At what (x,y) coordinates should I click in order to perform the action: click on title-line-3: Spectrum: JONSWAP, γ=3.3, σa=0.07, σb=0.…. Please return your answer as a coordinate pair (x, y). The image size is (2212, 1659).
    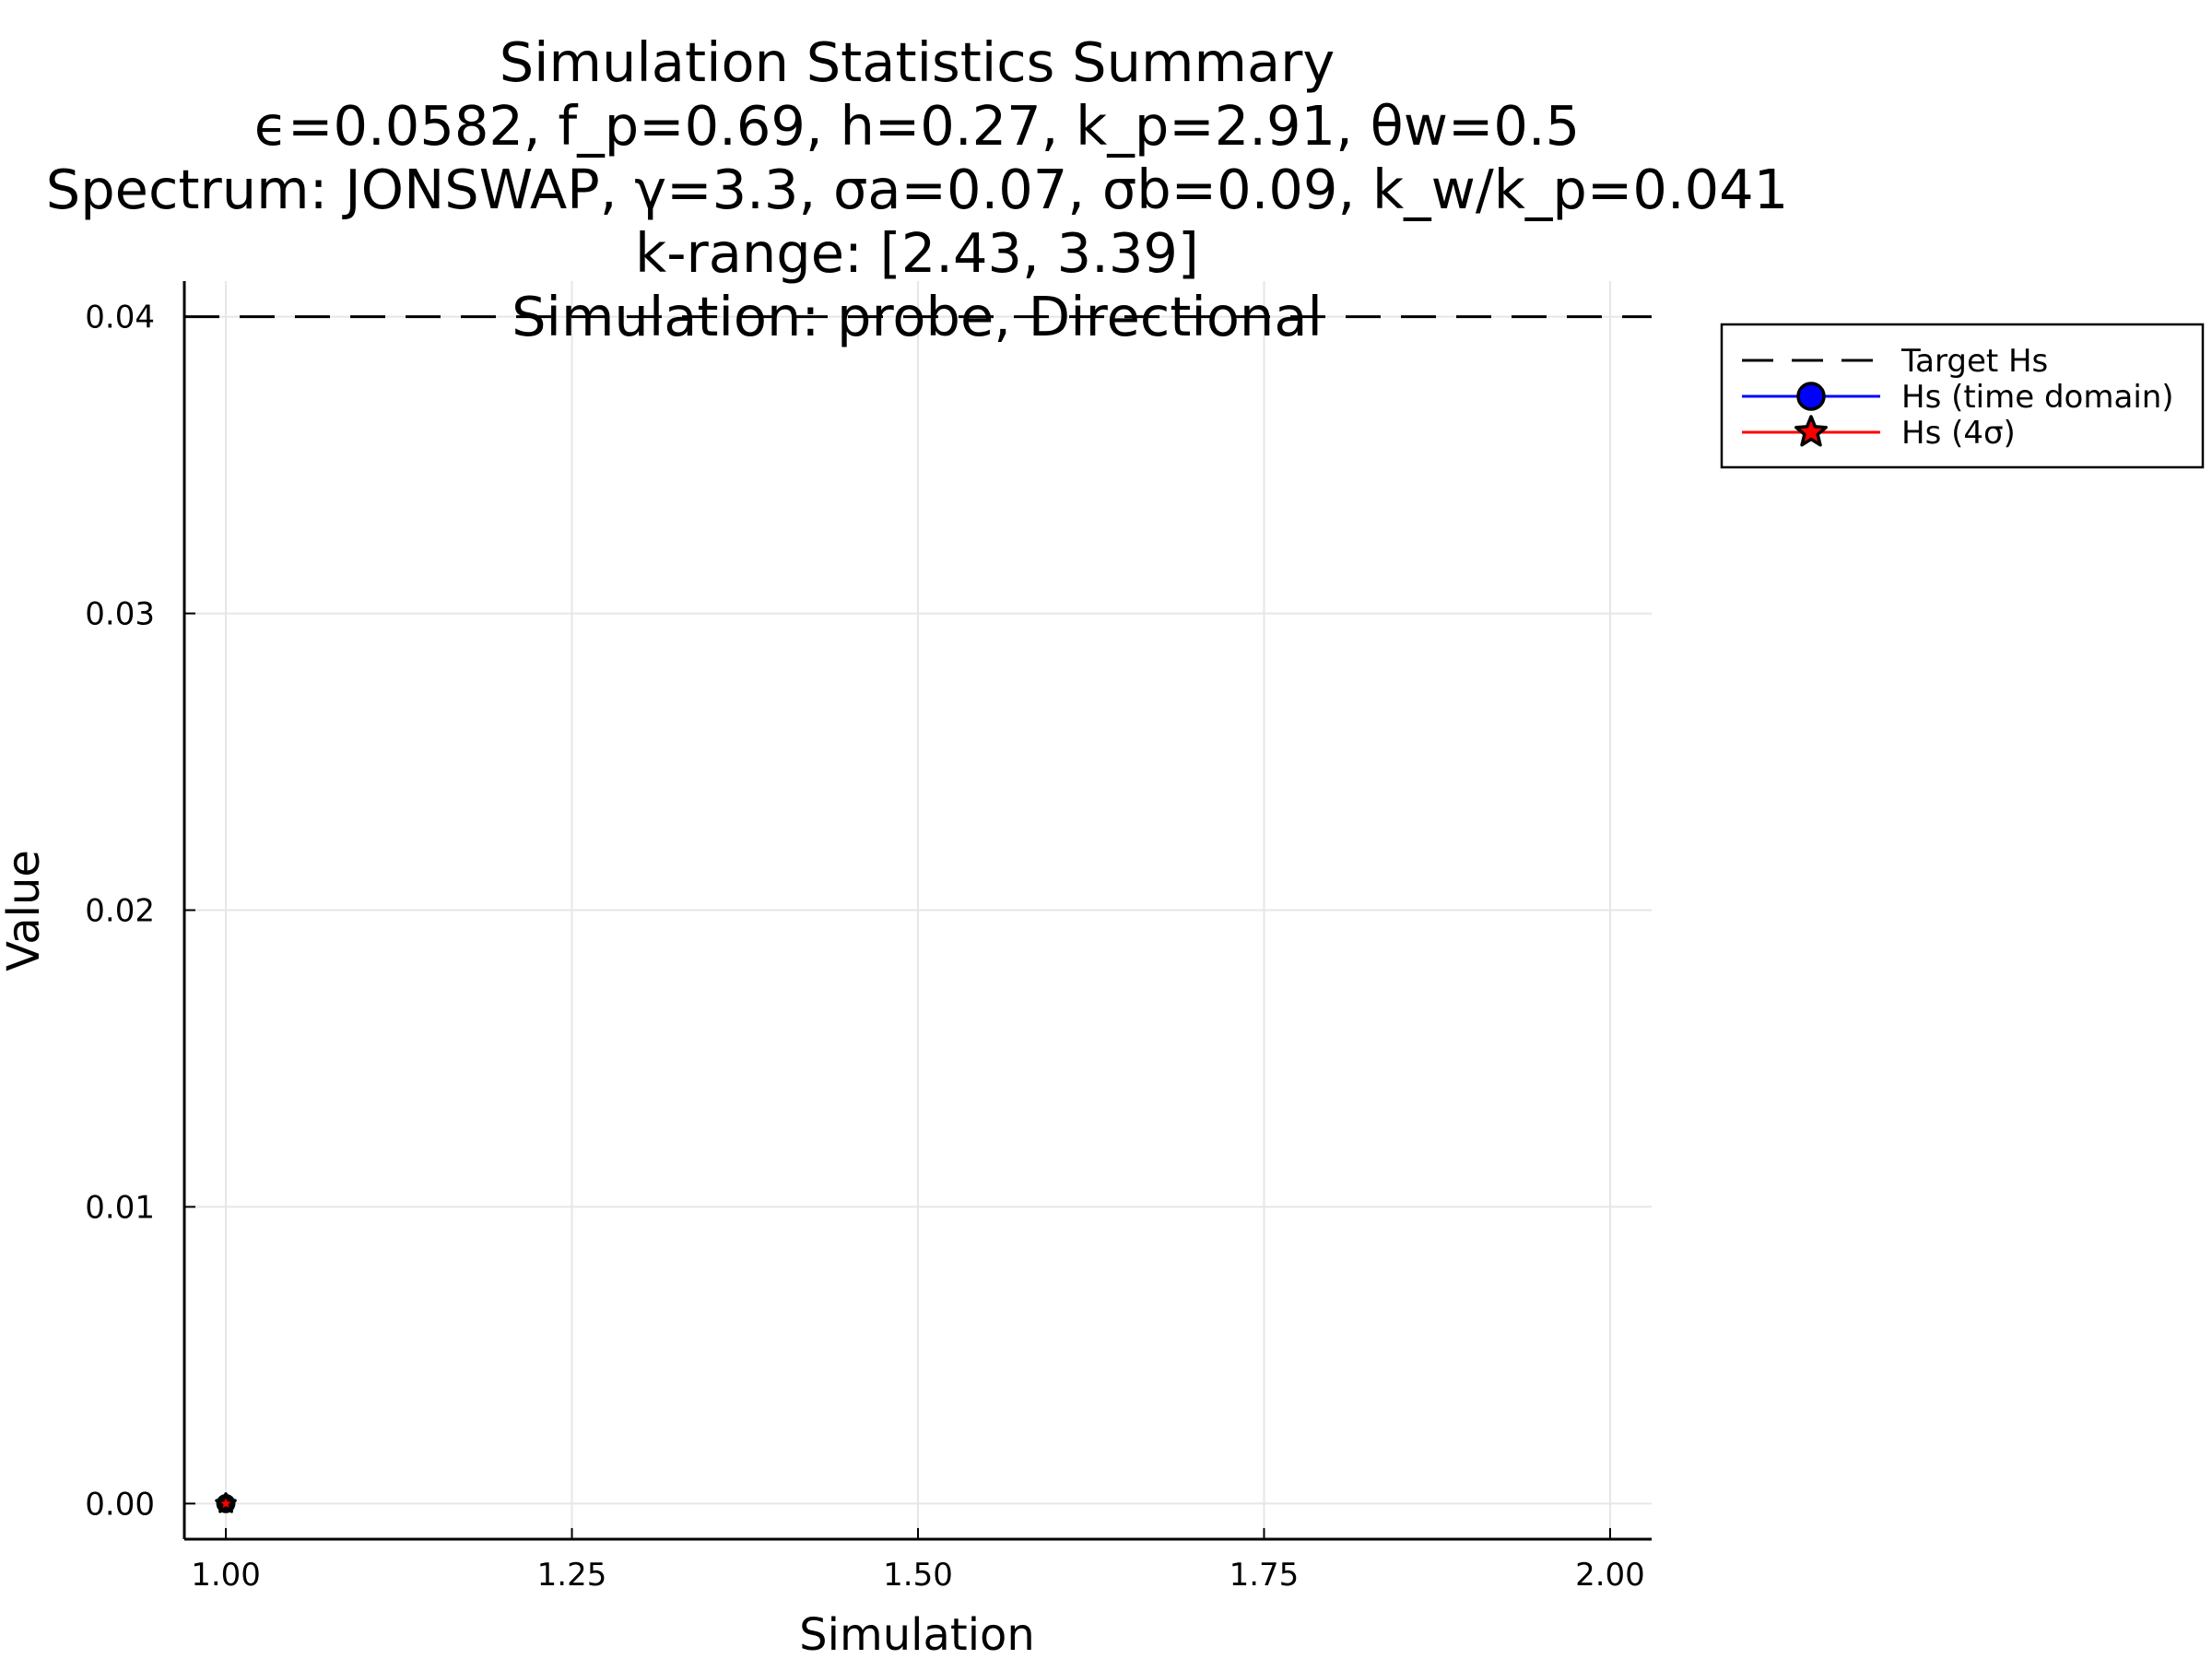
    Looking at the image, I should click on (917, 189).